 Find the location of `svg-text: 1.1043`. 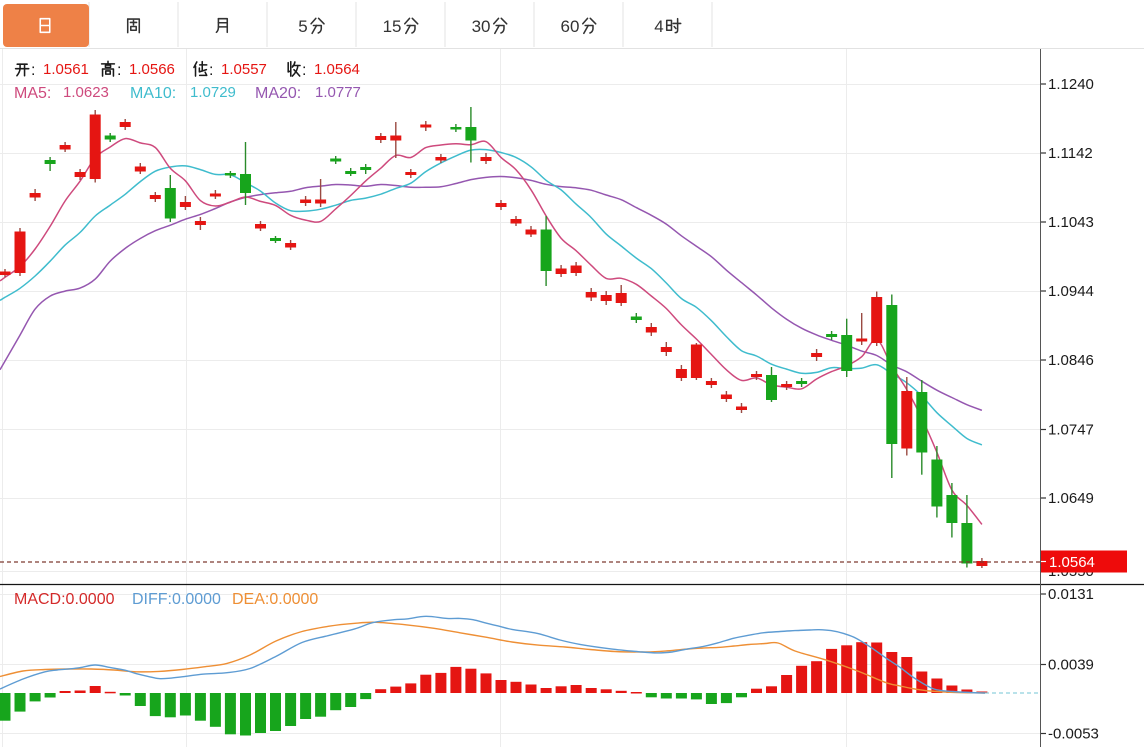

svg-text: 1.1043 is located at coordinates (1071, 222).